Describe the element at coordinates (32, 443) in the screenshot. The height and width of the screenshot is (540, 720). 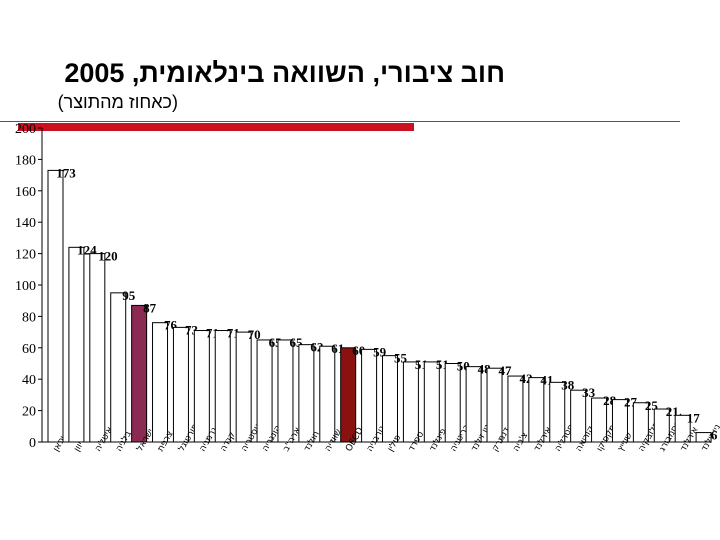
I see `y-tick-label: 0` at that location.